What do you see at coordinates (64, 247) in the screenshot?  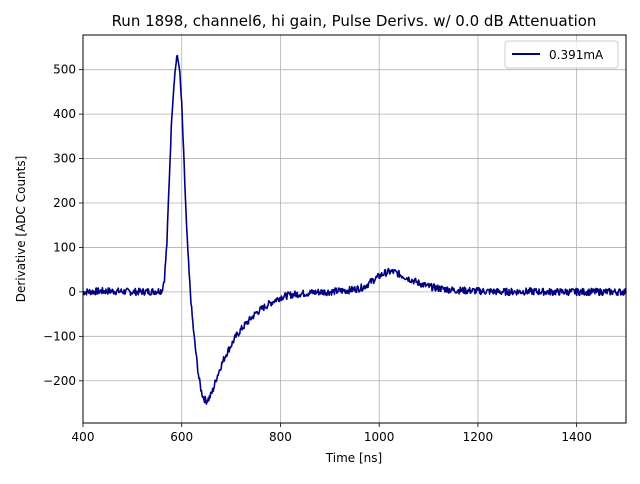 I see `y-tick-label: 100` at bounding box center [64, 247].